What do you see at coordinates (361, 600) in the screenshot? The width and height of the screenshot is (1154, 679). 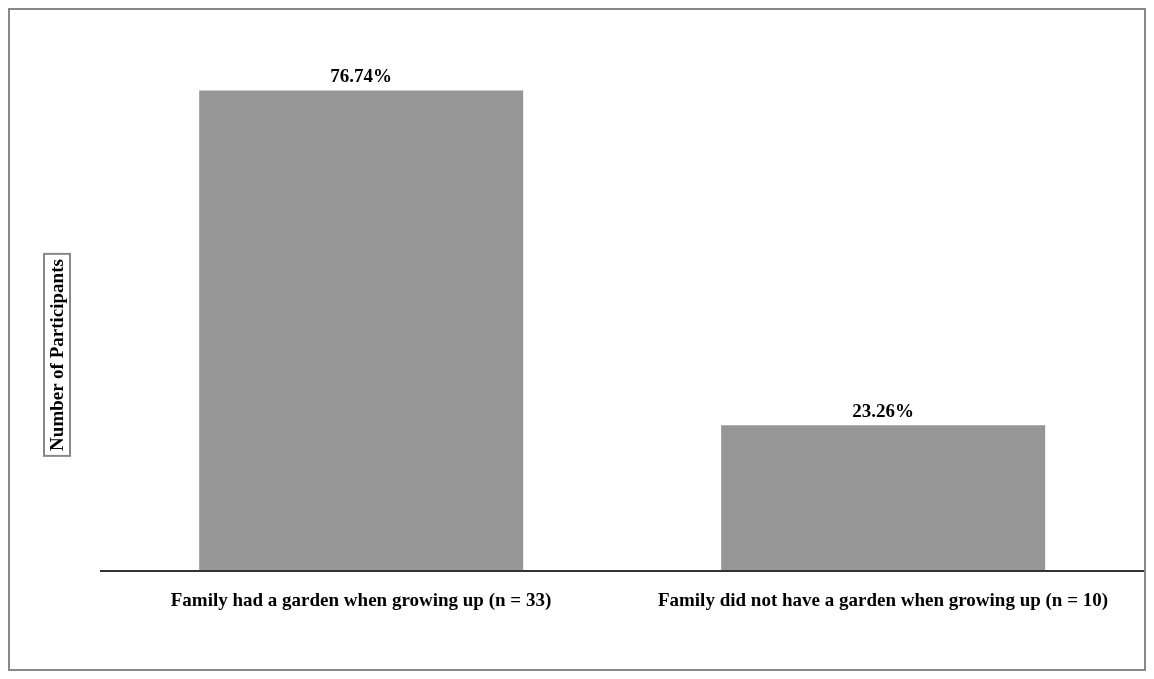 I see `x-tick-label: Family had a garden when growing up (n = 33)` at bounding box center [361, 600].